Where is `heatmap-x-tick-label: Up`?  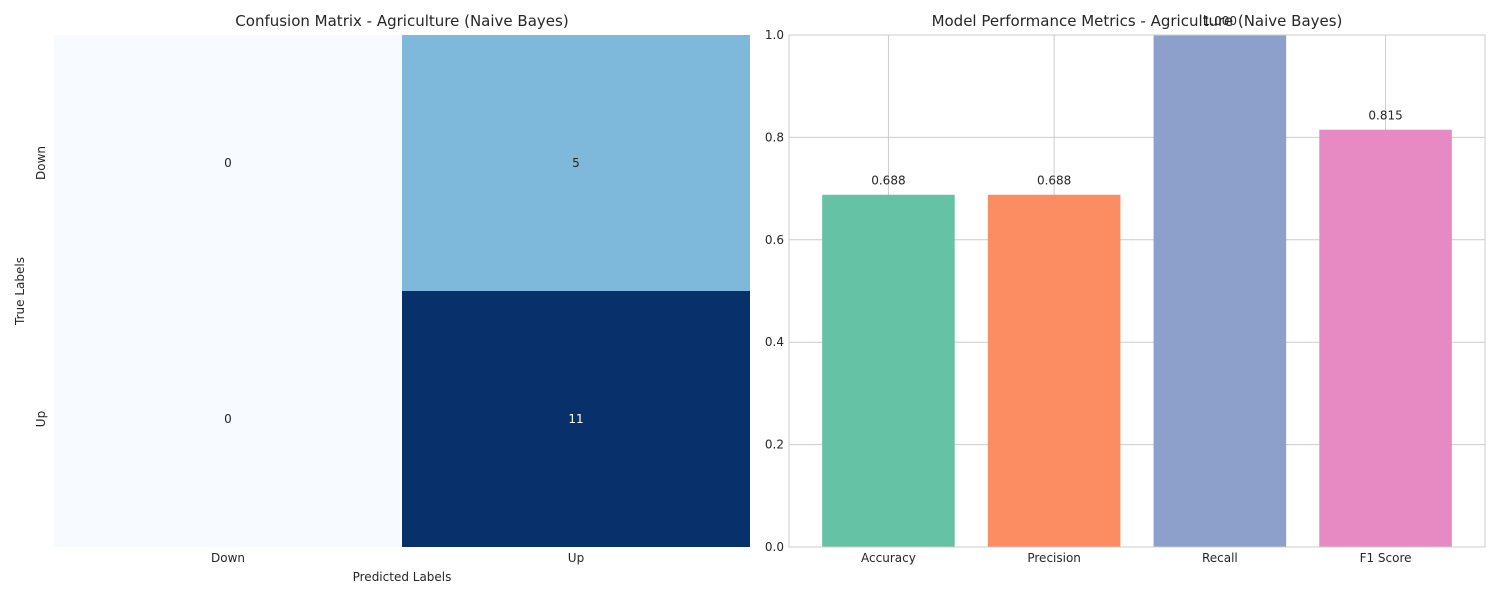 heatmap-x-tick-label: Up is located at coordinates (576, 558).